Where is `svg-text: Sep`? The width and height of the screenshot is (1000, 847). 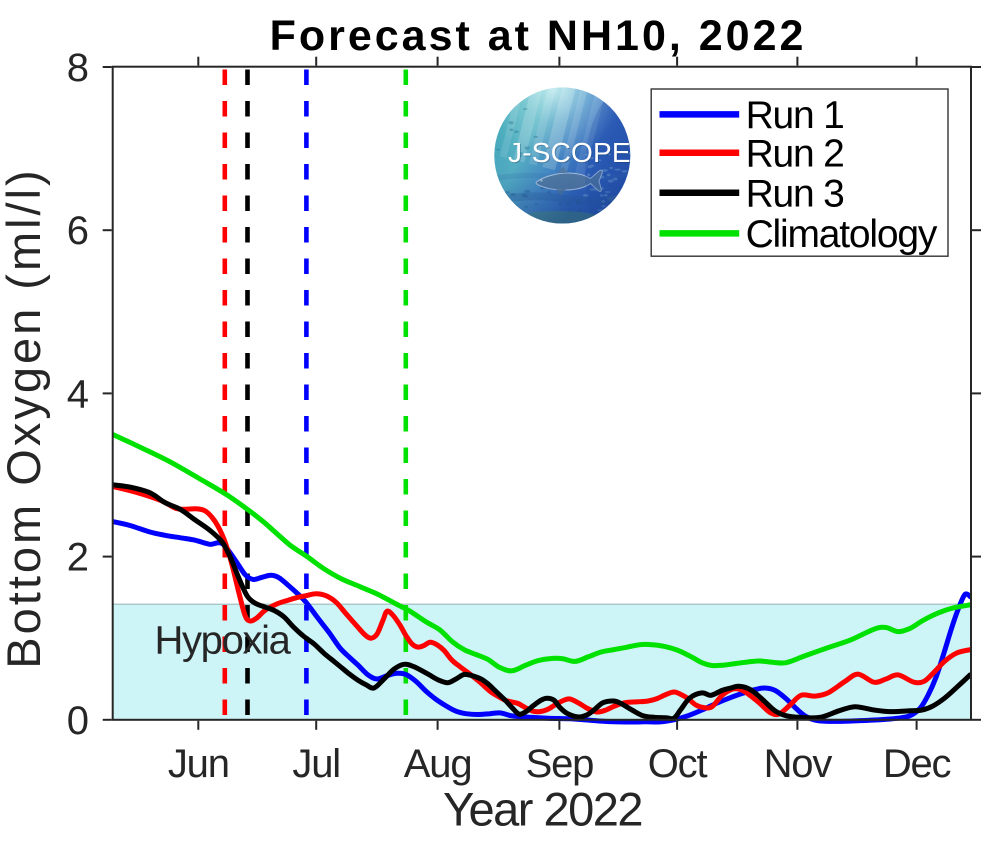 svg-text: Sep is located at coordinates (560, 764).